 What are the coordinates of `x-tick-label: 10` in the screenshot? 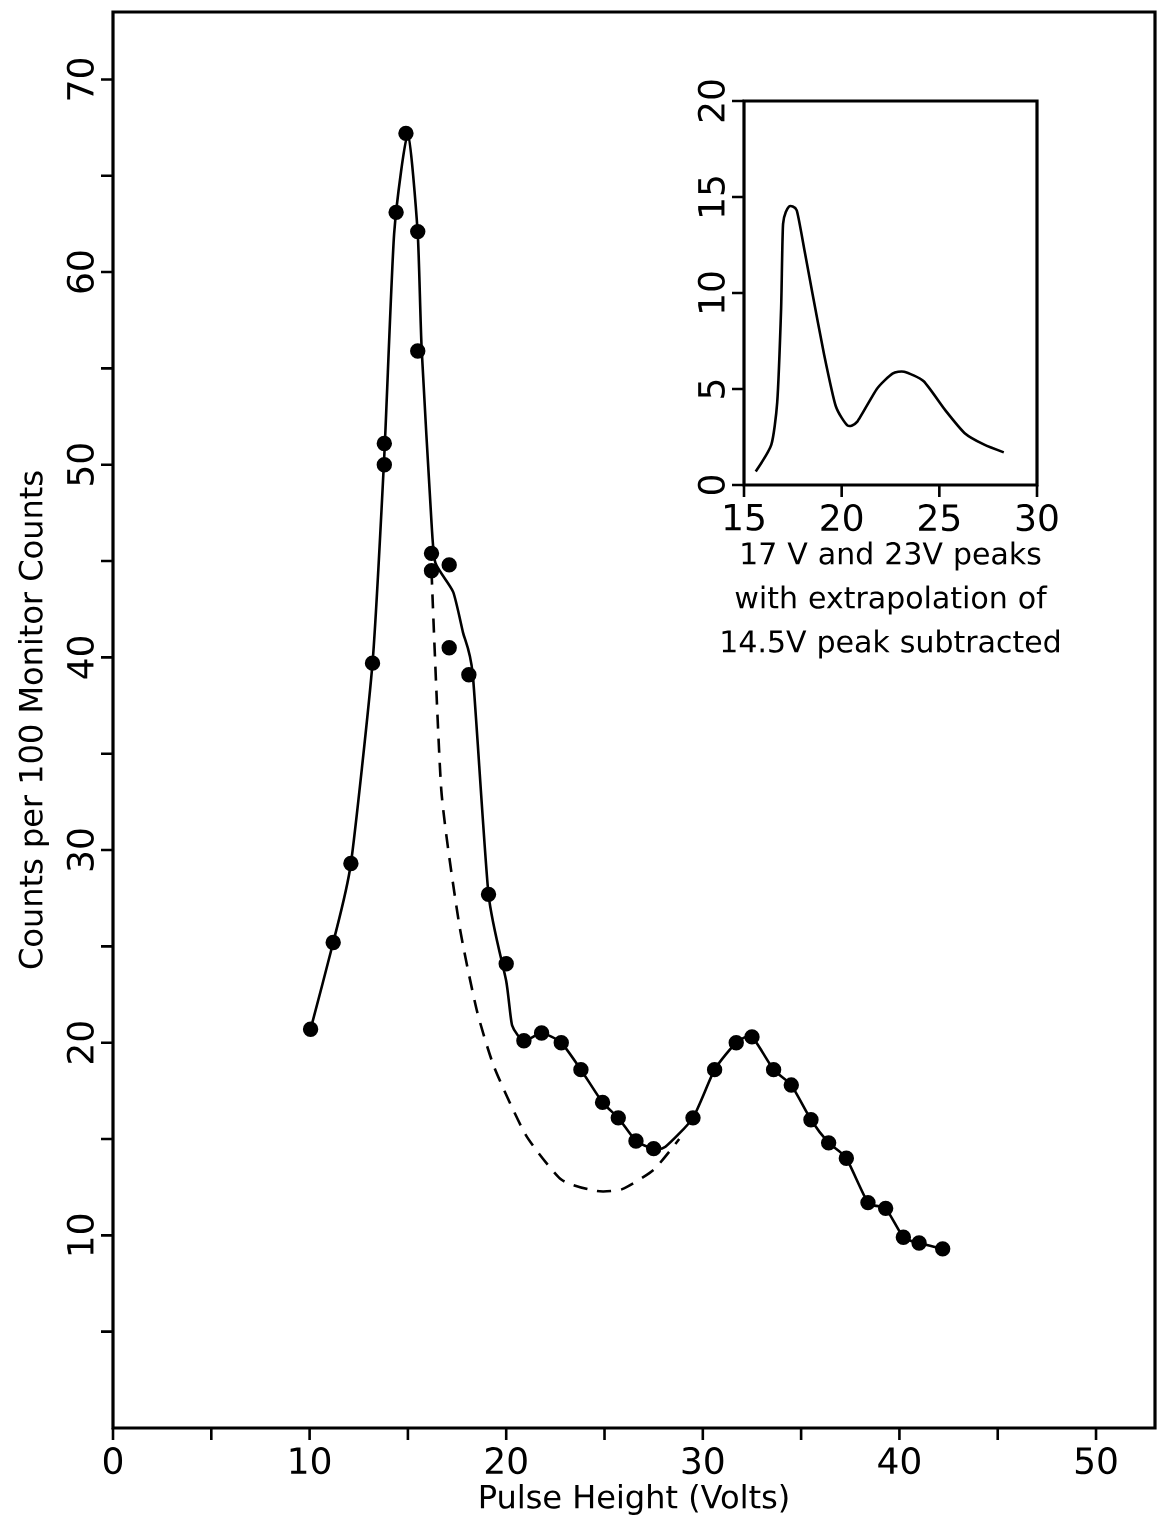 It's located at (310, 1461).